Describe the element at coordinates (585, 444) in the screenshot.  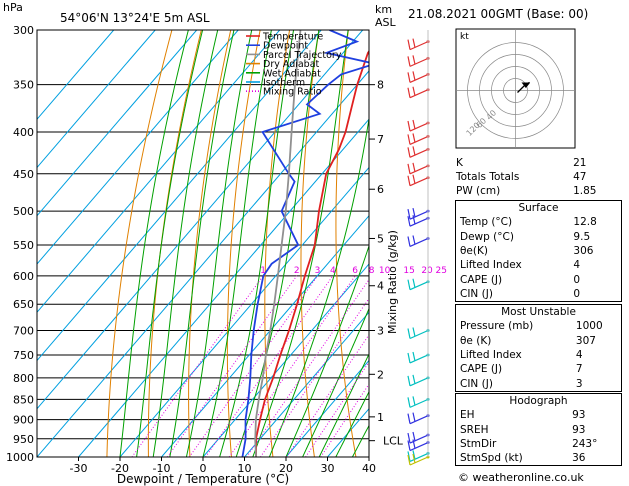
I see `hodograph-value: 243°` at that location.